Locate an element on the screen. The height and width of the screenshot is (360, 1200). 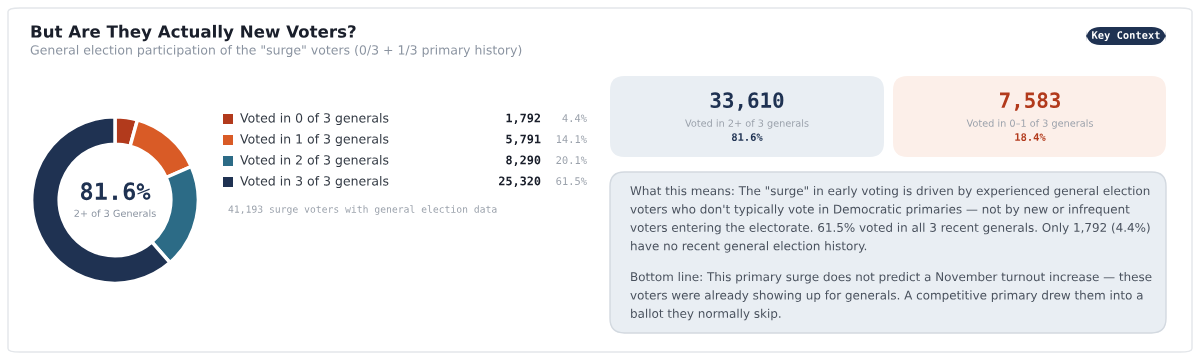
data-label: 25,320 is located at coordinates (520, 181).